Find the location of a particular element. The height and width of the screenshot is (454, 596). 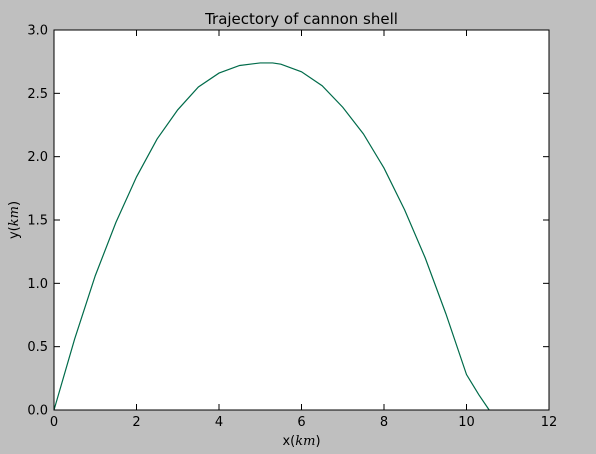

x-tick-label: 10 is located at coordinates (466, 422).